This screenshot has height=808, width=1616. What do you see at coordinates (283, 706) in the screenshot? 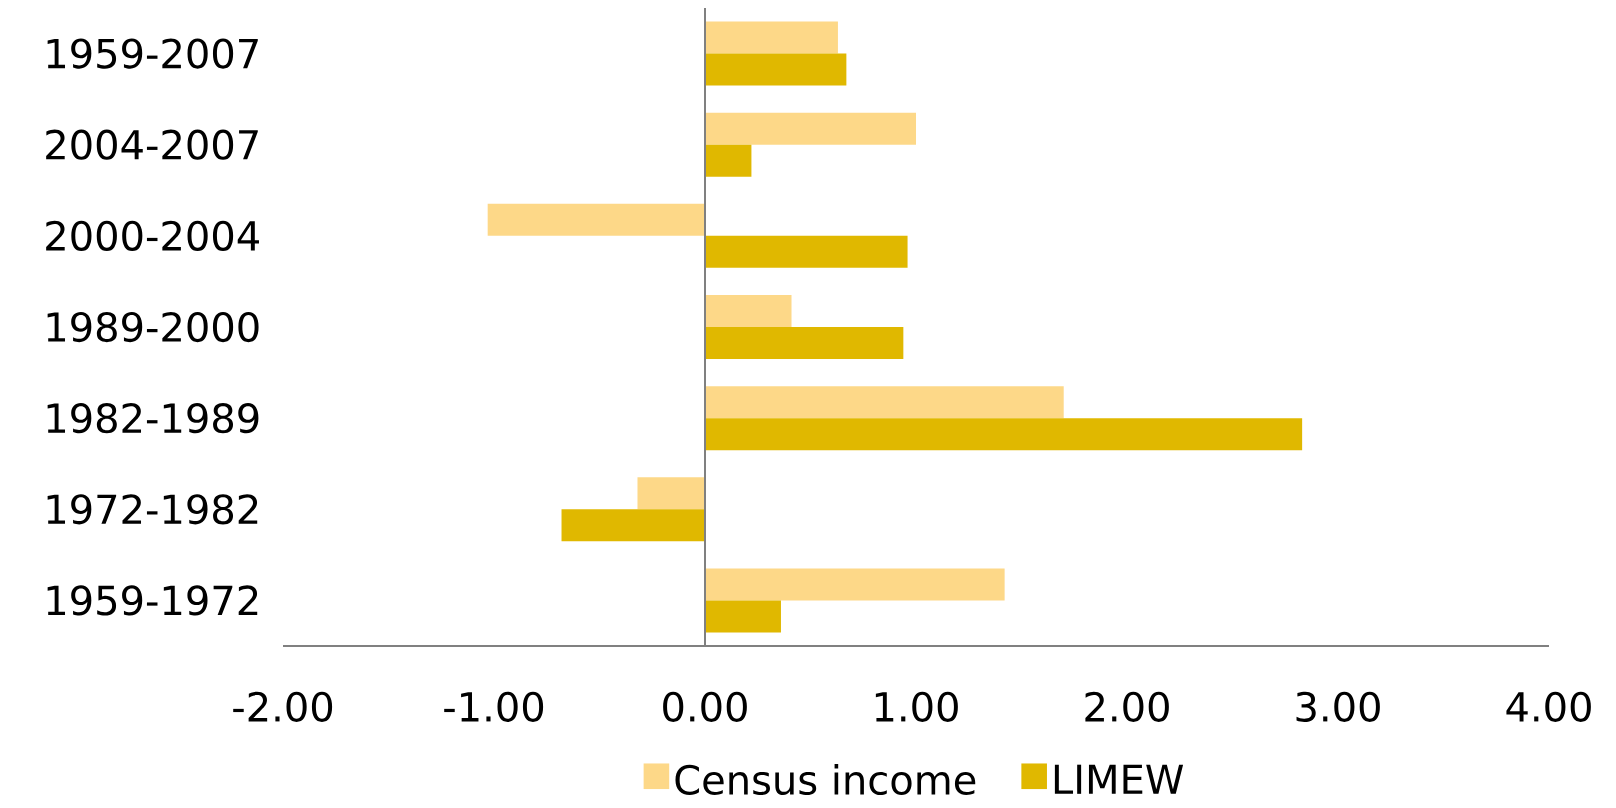
I see `x-tick-label: -2.00` at bounding box center [283, 706].